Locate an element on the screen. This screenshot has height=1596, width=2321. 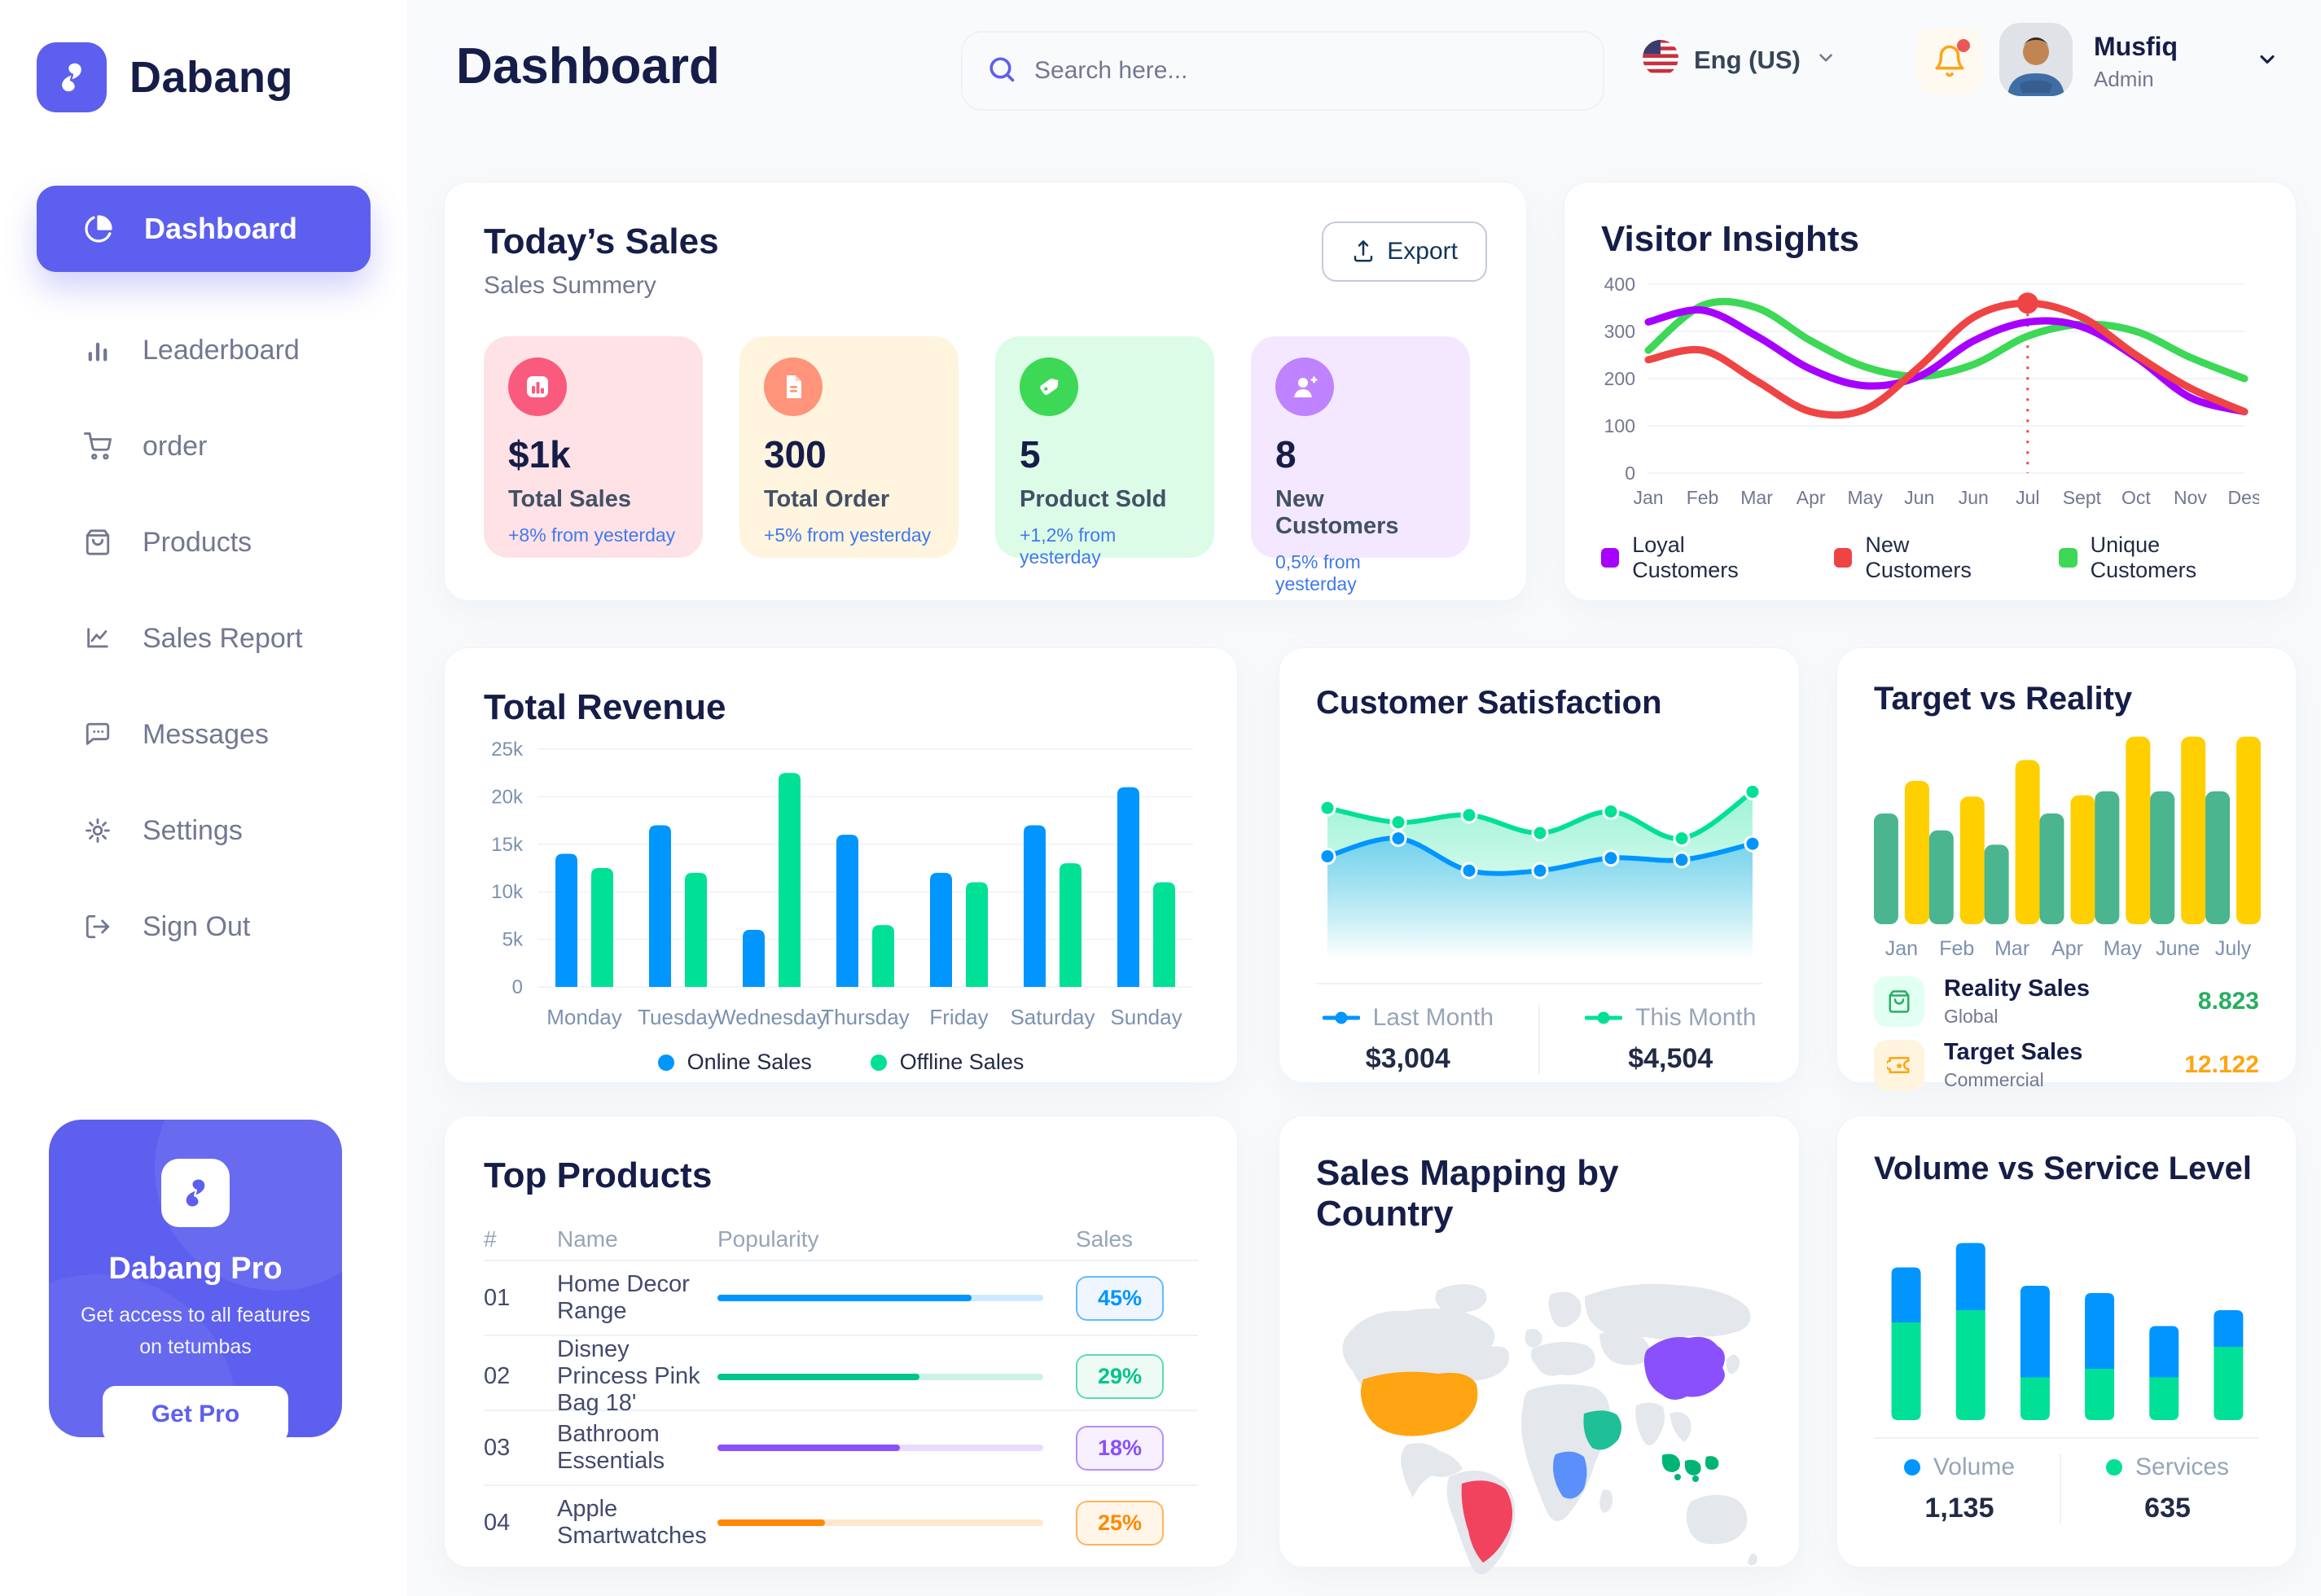
stat-card-total-order: 300 Total Order +5% from yesterday is located at coordinates (849, 447).